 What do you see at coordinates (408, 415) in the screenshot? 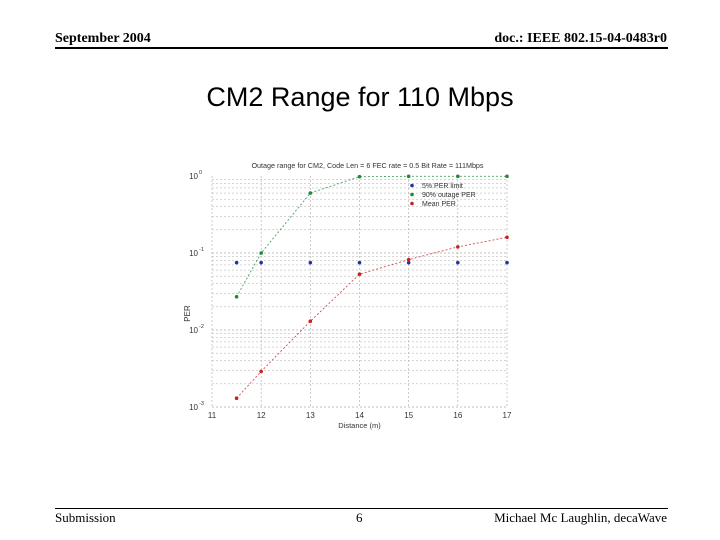
I see `x-tick-label: 15` at bounding box center [408, 415].